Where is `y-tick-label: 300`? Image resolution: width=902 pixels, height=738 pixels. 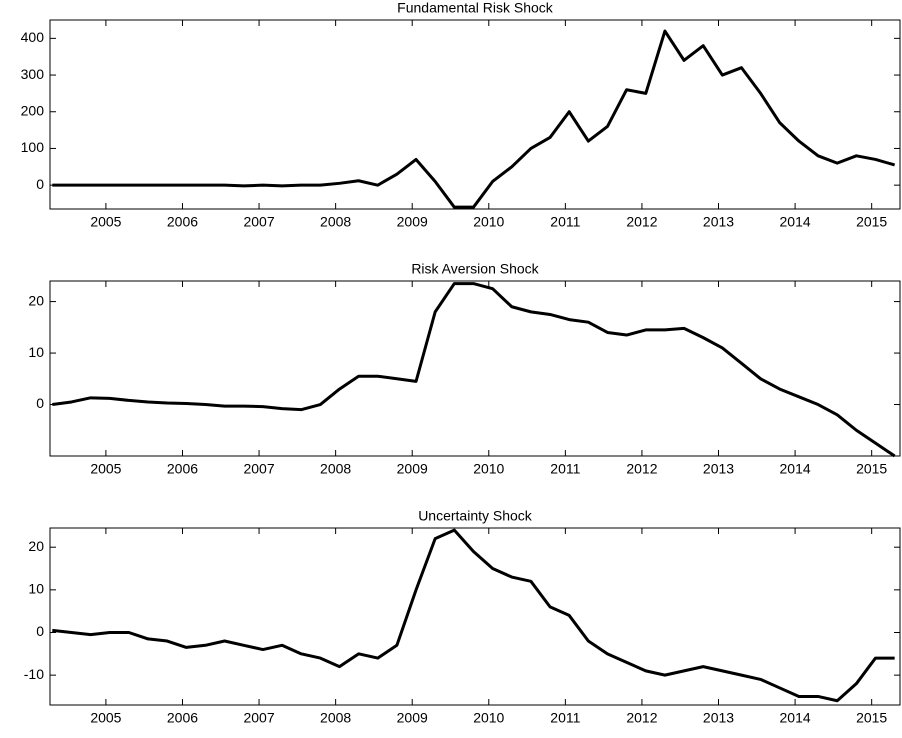
y-tick-label: 300 is located at coordinates (33, 74).